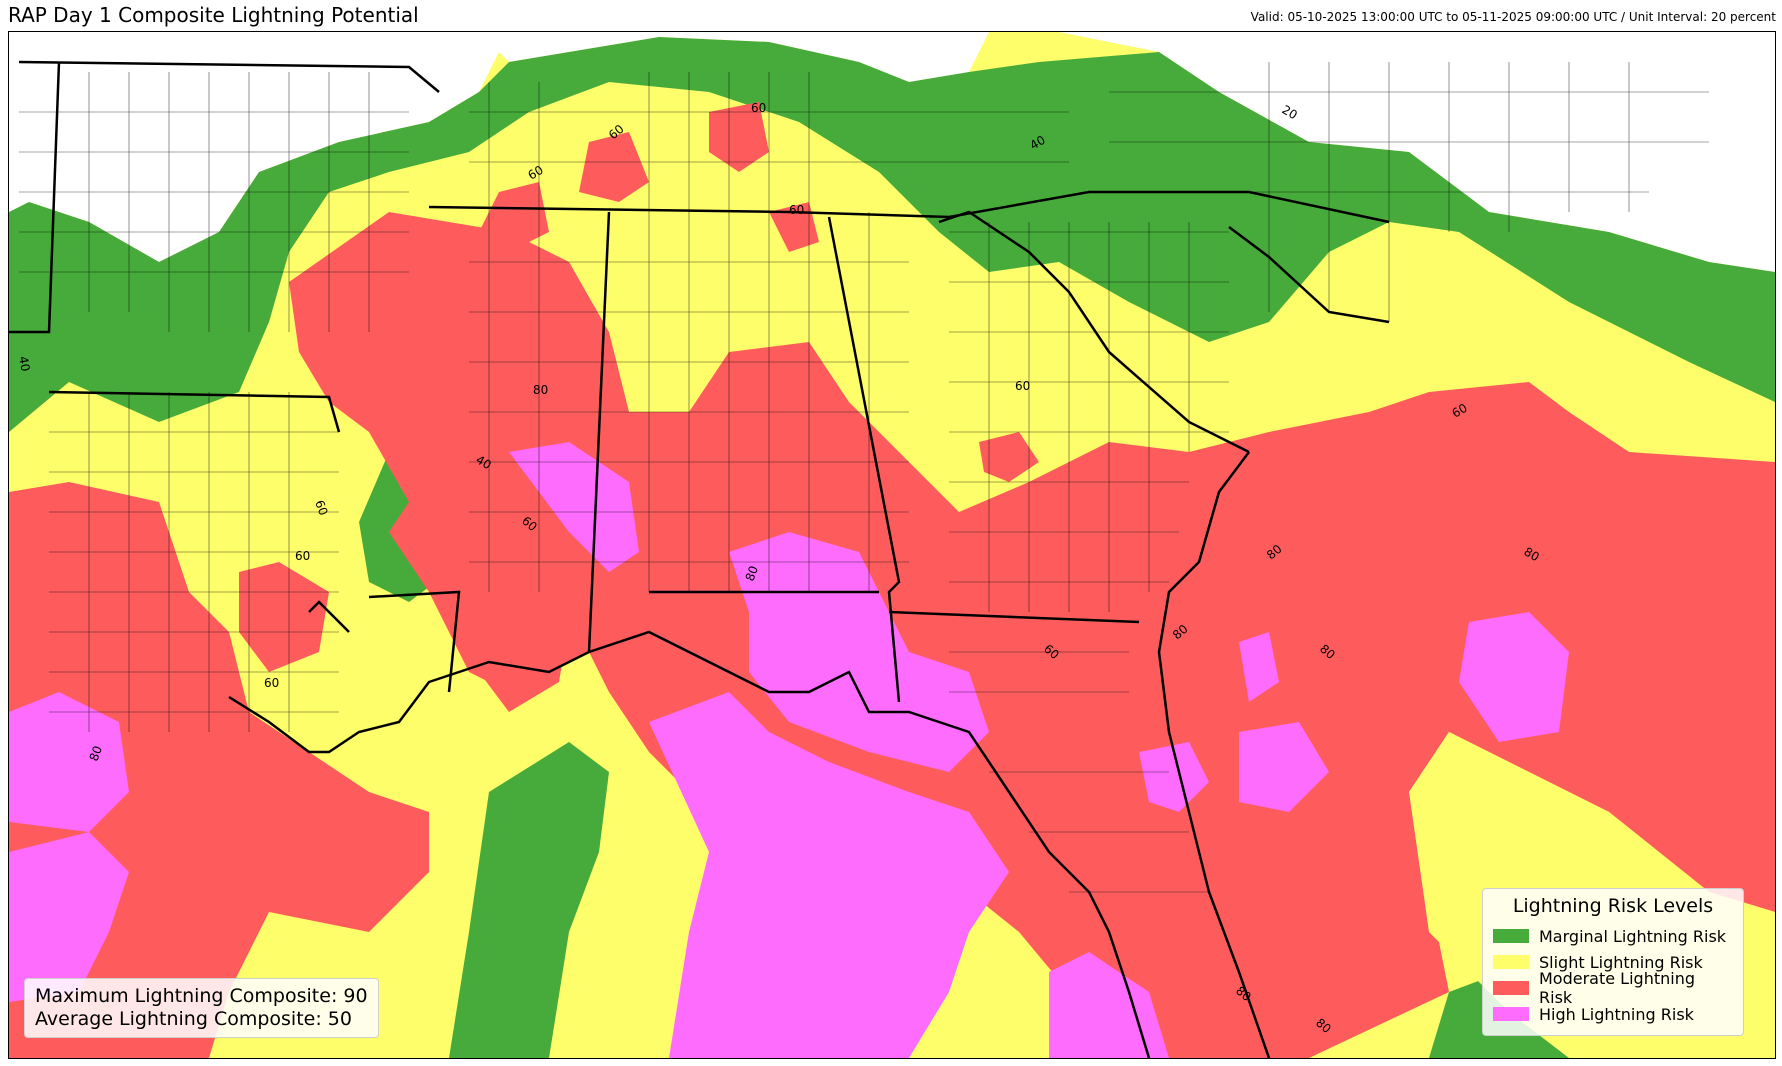 This screenshot has height=1066, width=1782. What do you see at coordinates (1621, 962) in the screenshot?
I see `legend-label-slight: Slight Lightning Risk` at bounding box center [1621, 962].